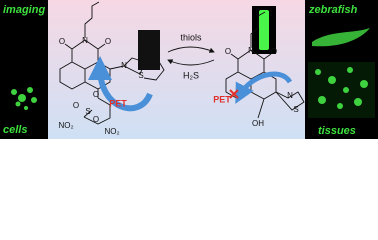 Image resolution: width=378 pixels, height=240 pixels. What do you see at coordinates (15, 130) in the screenshot?
I see `label-cells: cells` at bounding box center [15, 130].